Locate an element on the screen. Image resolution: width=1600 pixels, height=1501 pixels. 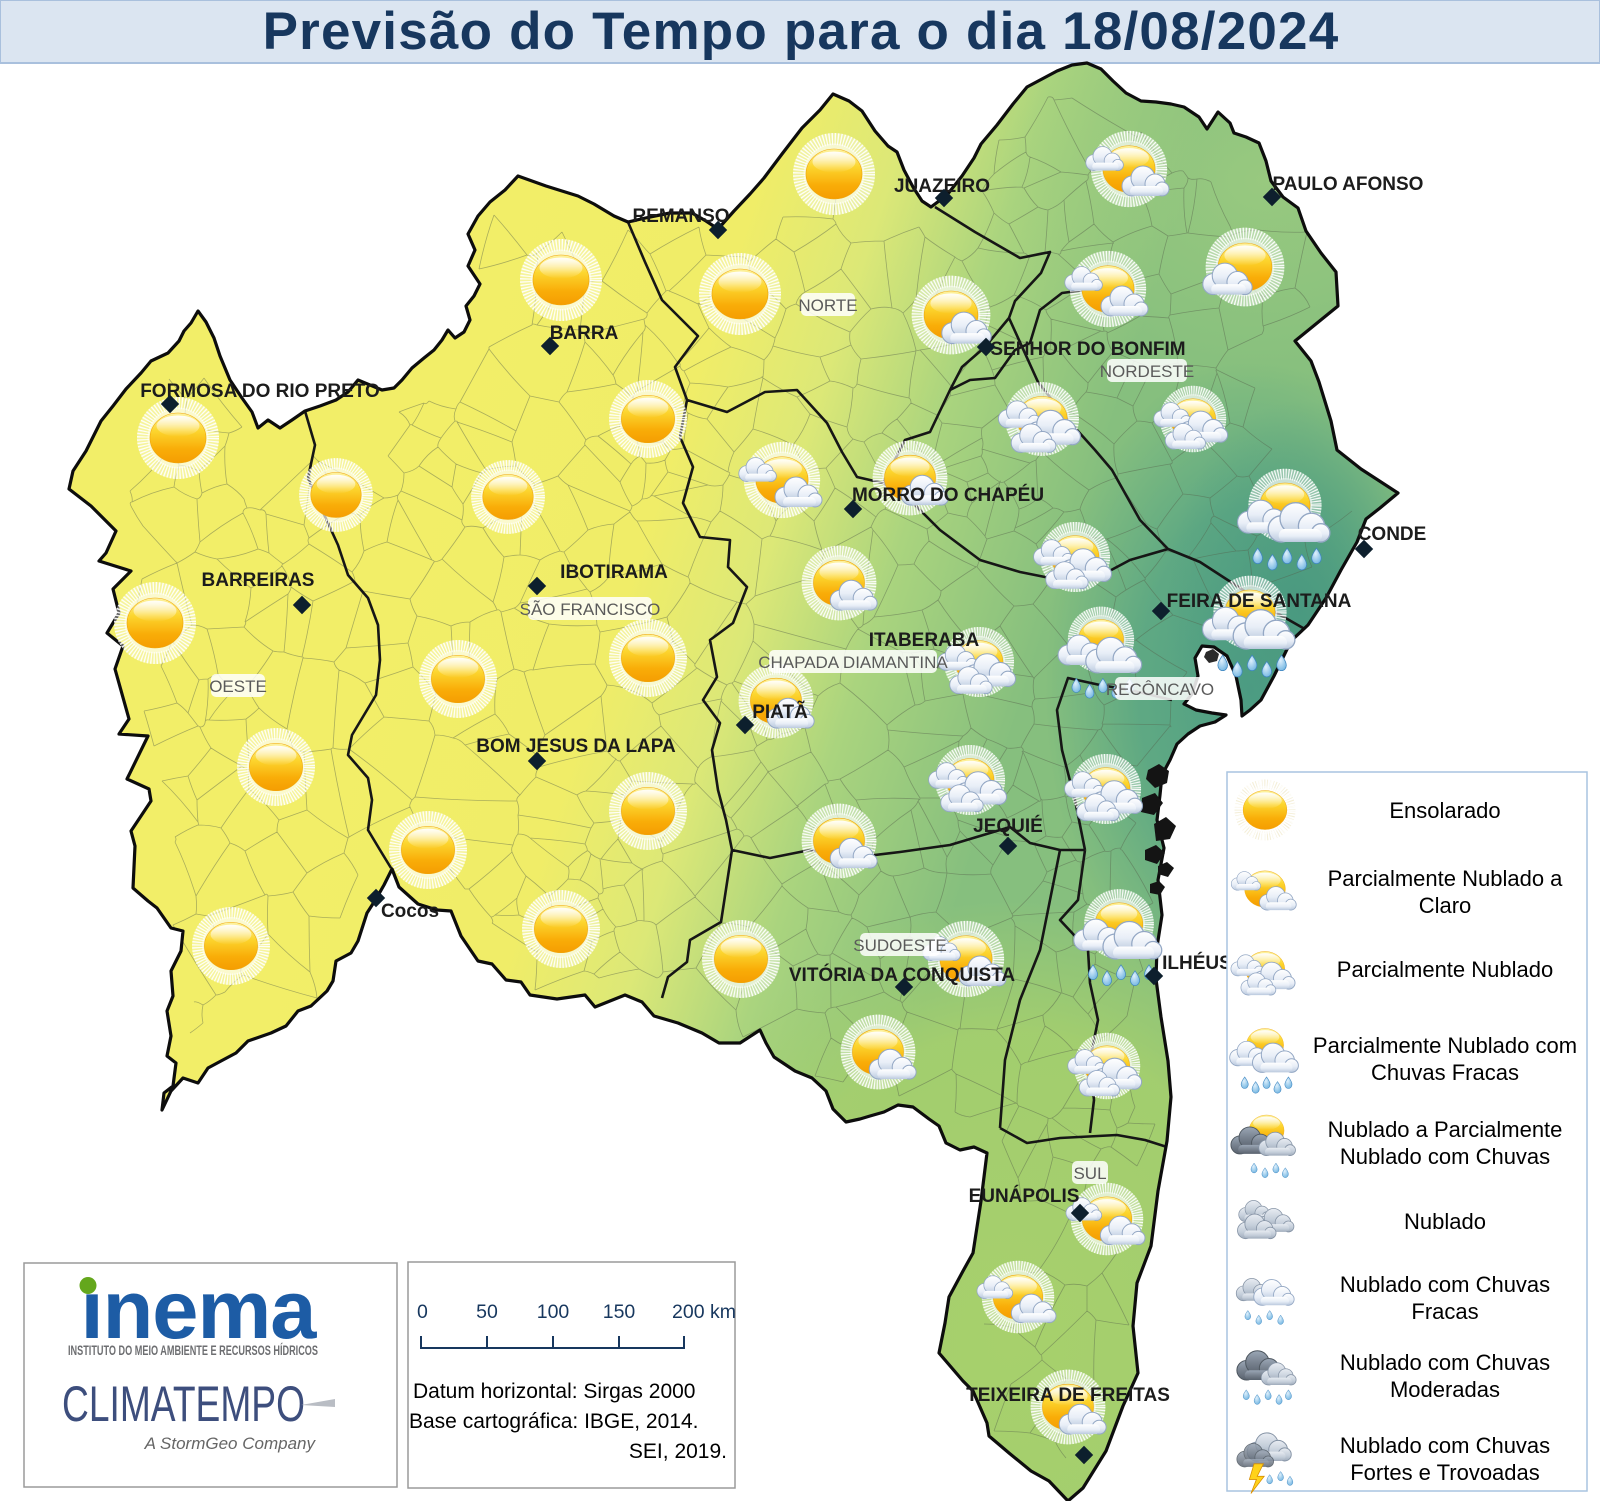
svg-text: Moderadas is located at coordinates (1445, 1389).